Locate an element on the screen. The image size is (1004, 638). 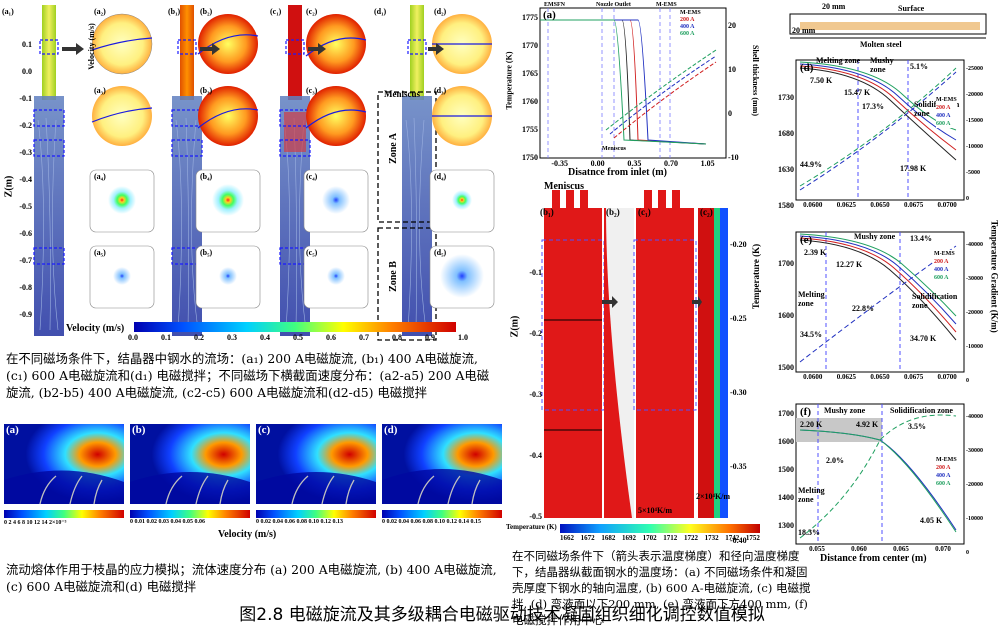
chart-e-val6: 34.70 K is located at coordinates (923, 338).